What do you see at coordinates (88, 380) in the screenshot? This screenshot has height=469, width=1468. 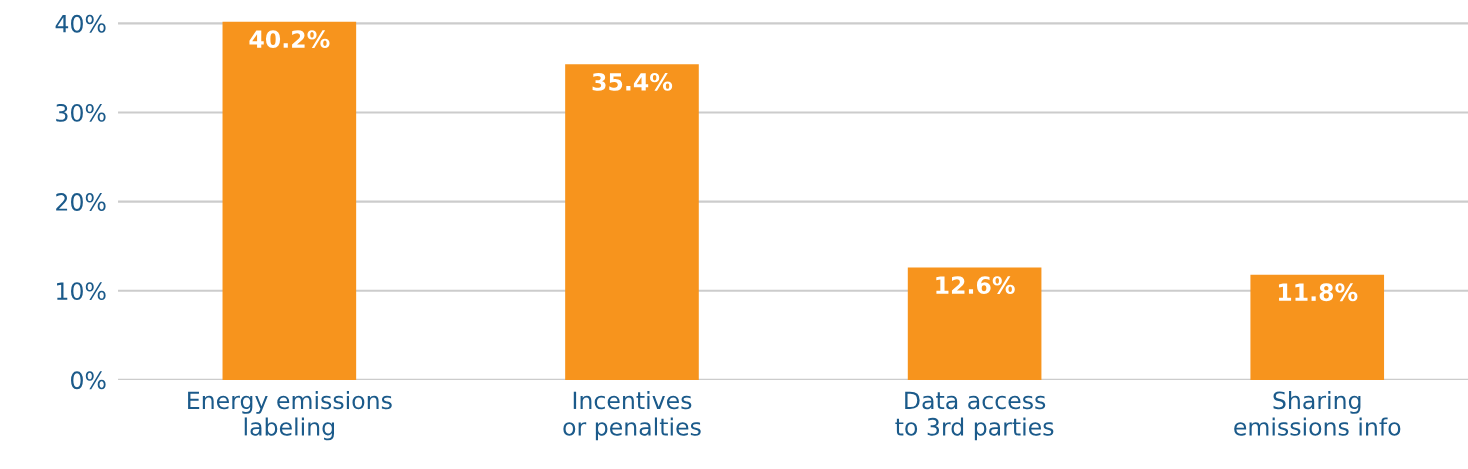 I see `y-tick-label: 0%` at bounding box center [88, 380].